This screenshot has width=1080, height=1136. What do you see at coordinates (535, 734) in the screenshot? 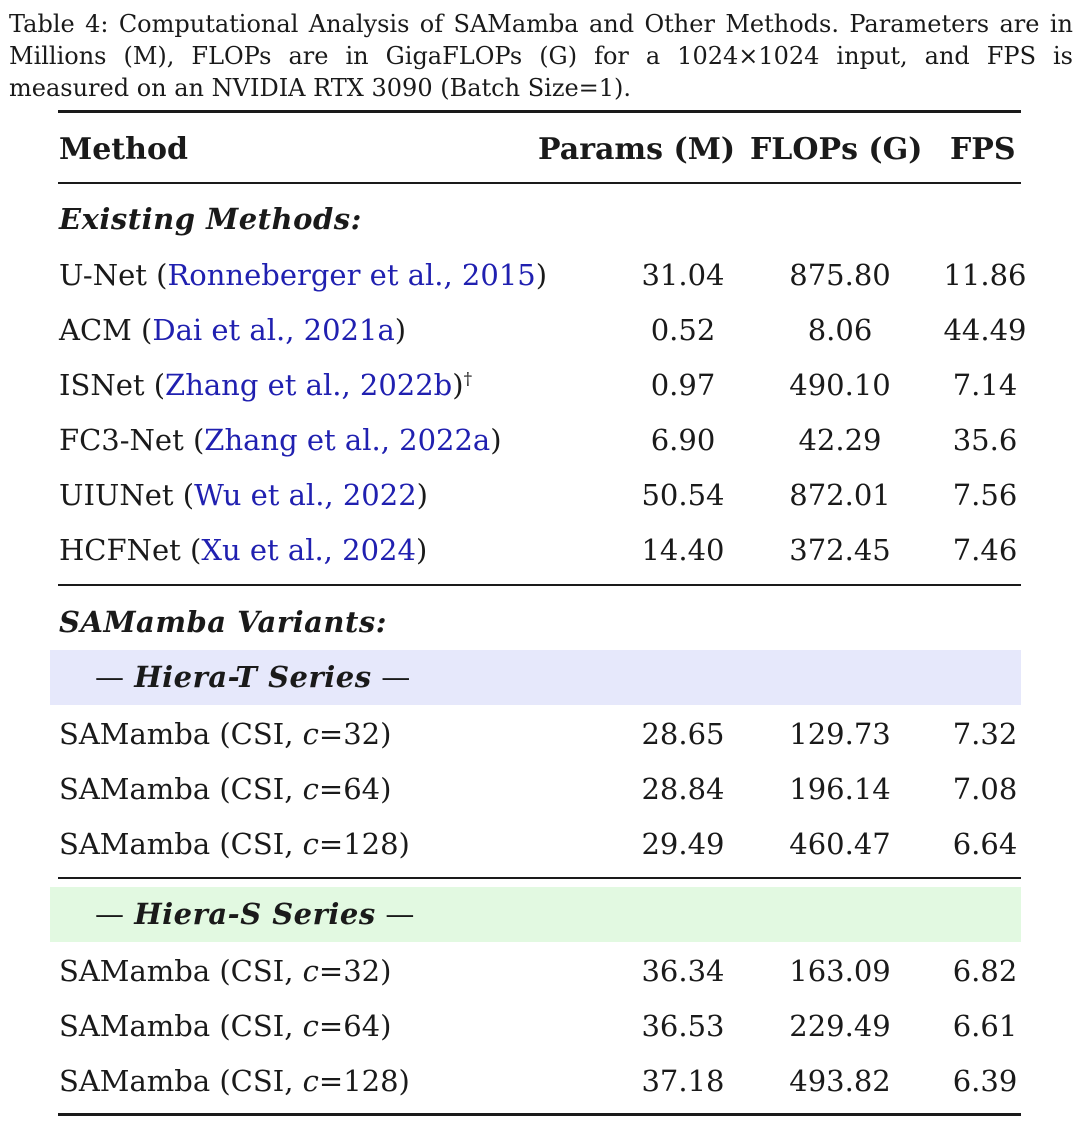
I see `table-row: SAMamba (CSI, c=32) 28.65 129.73 7.32` at bounding box center [535, 734].